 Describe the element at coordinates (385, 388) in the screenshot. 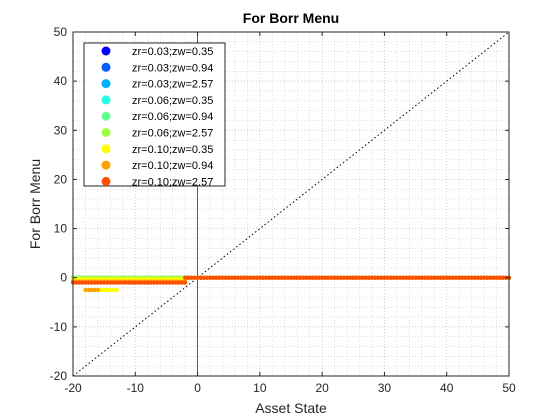

I see `x-tick-label: 30` at that location.